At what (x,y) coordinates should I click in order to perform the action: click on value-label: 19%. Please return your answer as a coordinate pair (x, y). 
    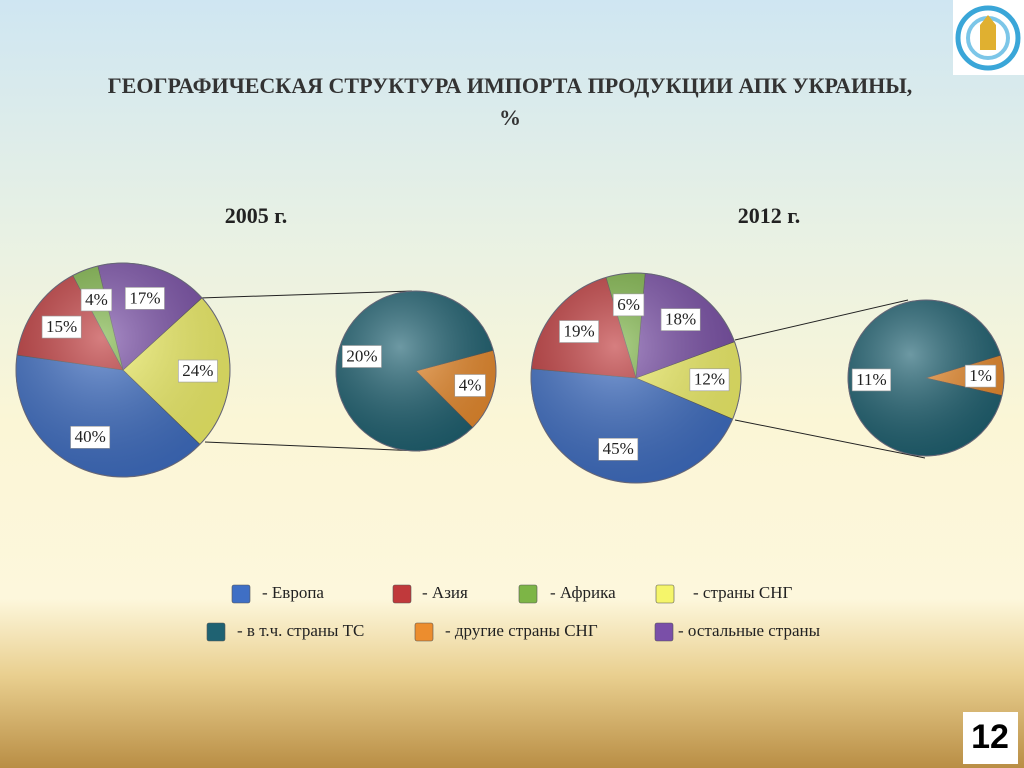
    Looking at the image, I should click on (578, 330).